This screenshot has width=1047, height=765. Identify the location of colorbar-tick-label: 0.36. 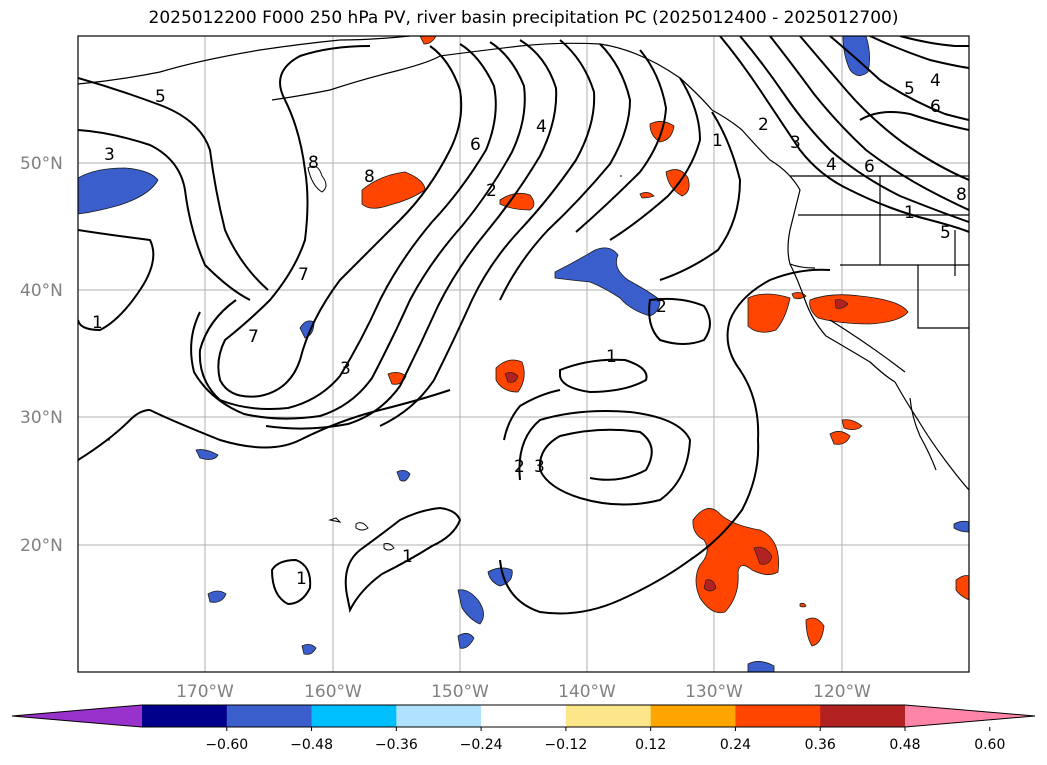
(820, 745).